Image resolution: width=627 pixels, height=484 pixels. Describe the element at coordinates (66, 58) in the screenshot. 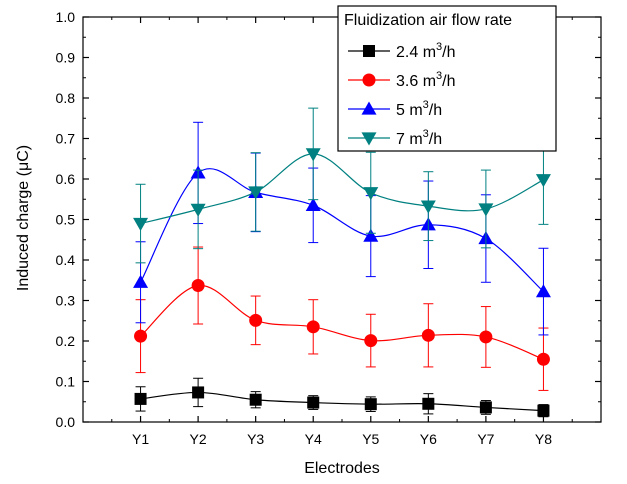

I see `y-tick-label: 0.9` at that location.